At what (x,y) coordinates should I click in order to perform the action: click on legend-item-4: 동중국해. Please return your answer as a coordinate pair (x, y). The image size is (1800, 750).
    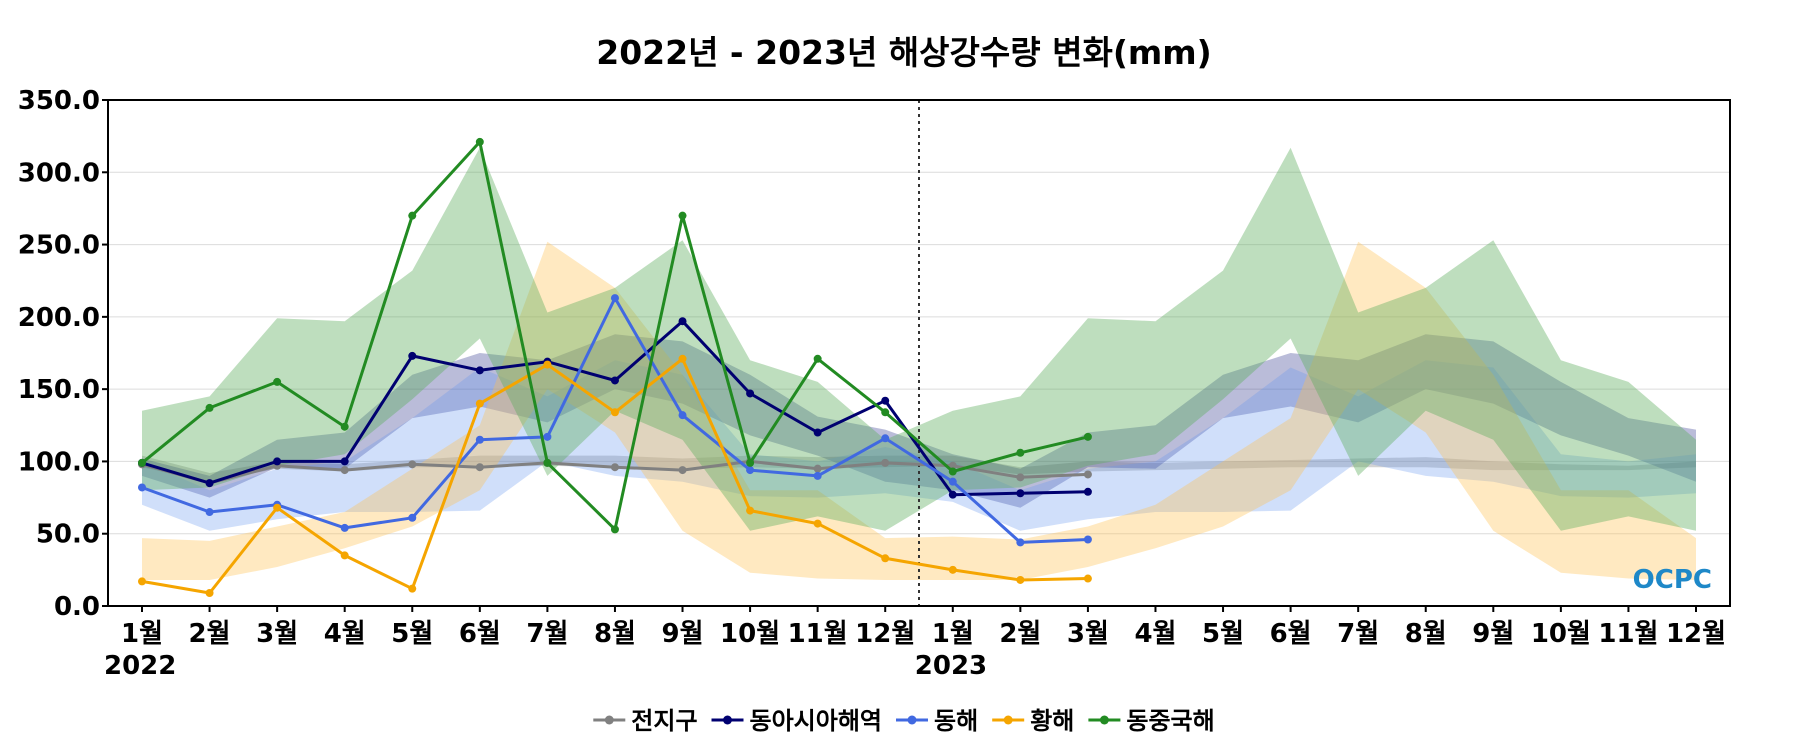
    Looking at the image, I should click on (1151, 721).